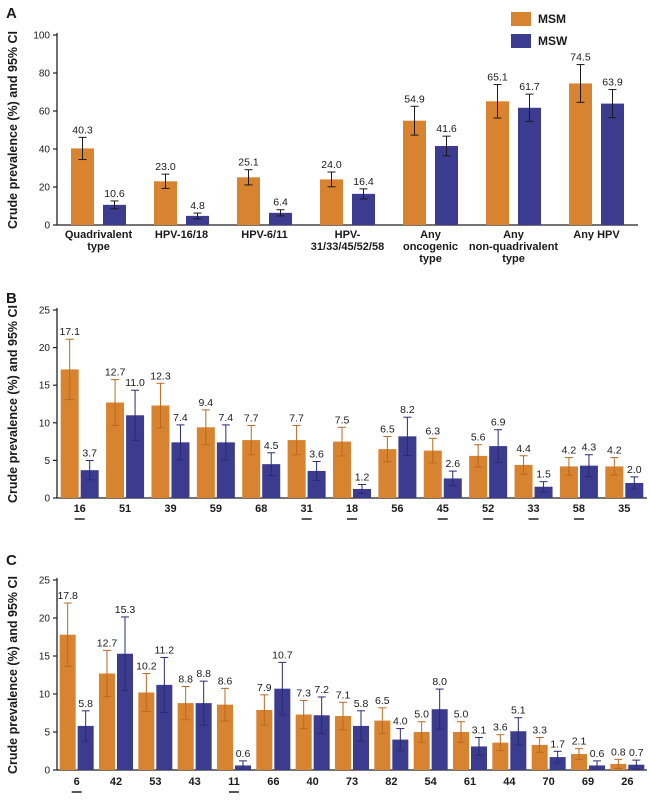 This screenshot has height=800, width=650. Describe the element at coordinates (362, 477) in the screenshot. I see `data-label-msw: 1.2` at that location.